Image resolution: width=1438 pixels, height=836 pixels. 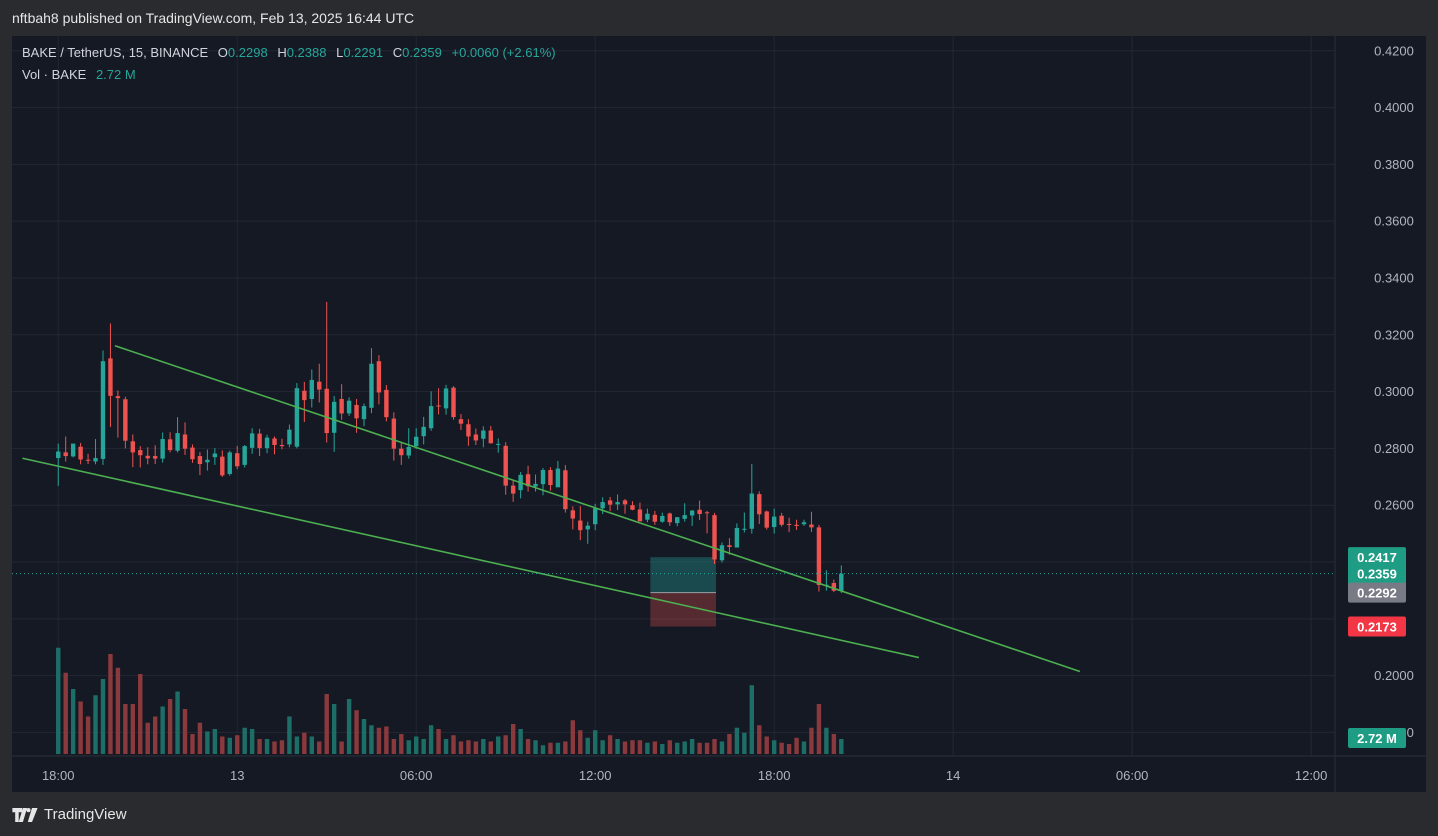 I want to click on price-tick-label: 0.3800, so click(x=1394, y=164).